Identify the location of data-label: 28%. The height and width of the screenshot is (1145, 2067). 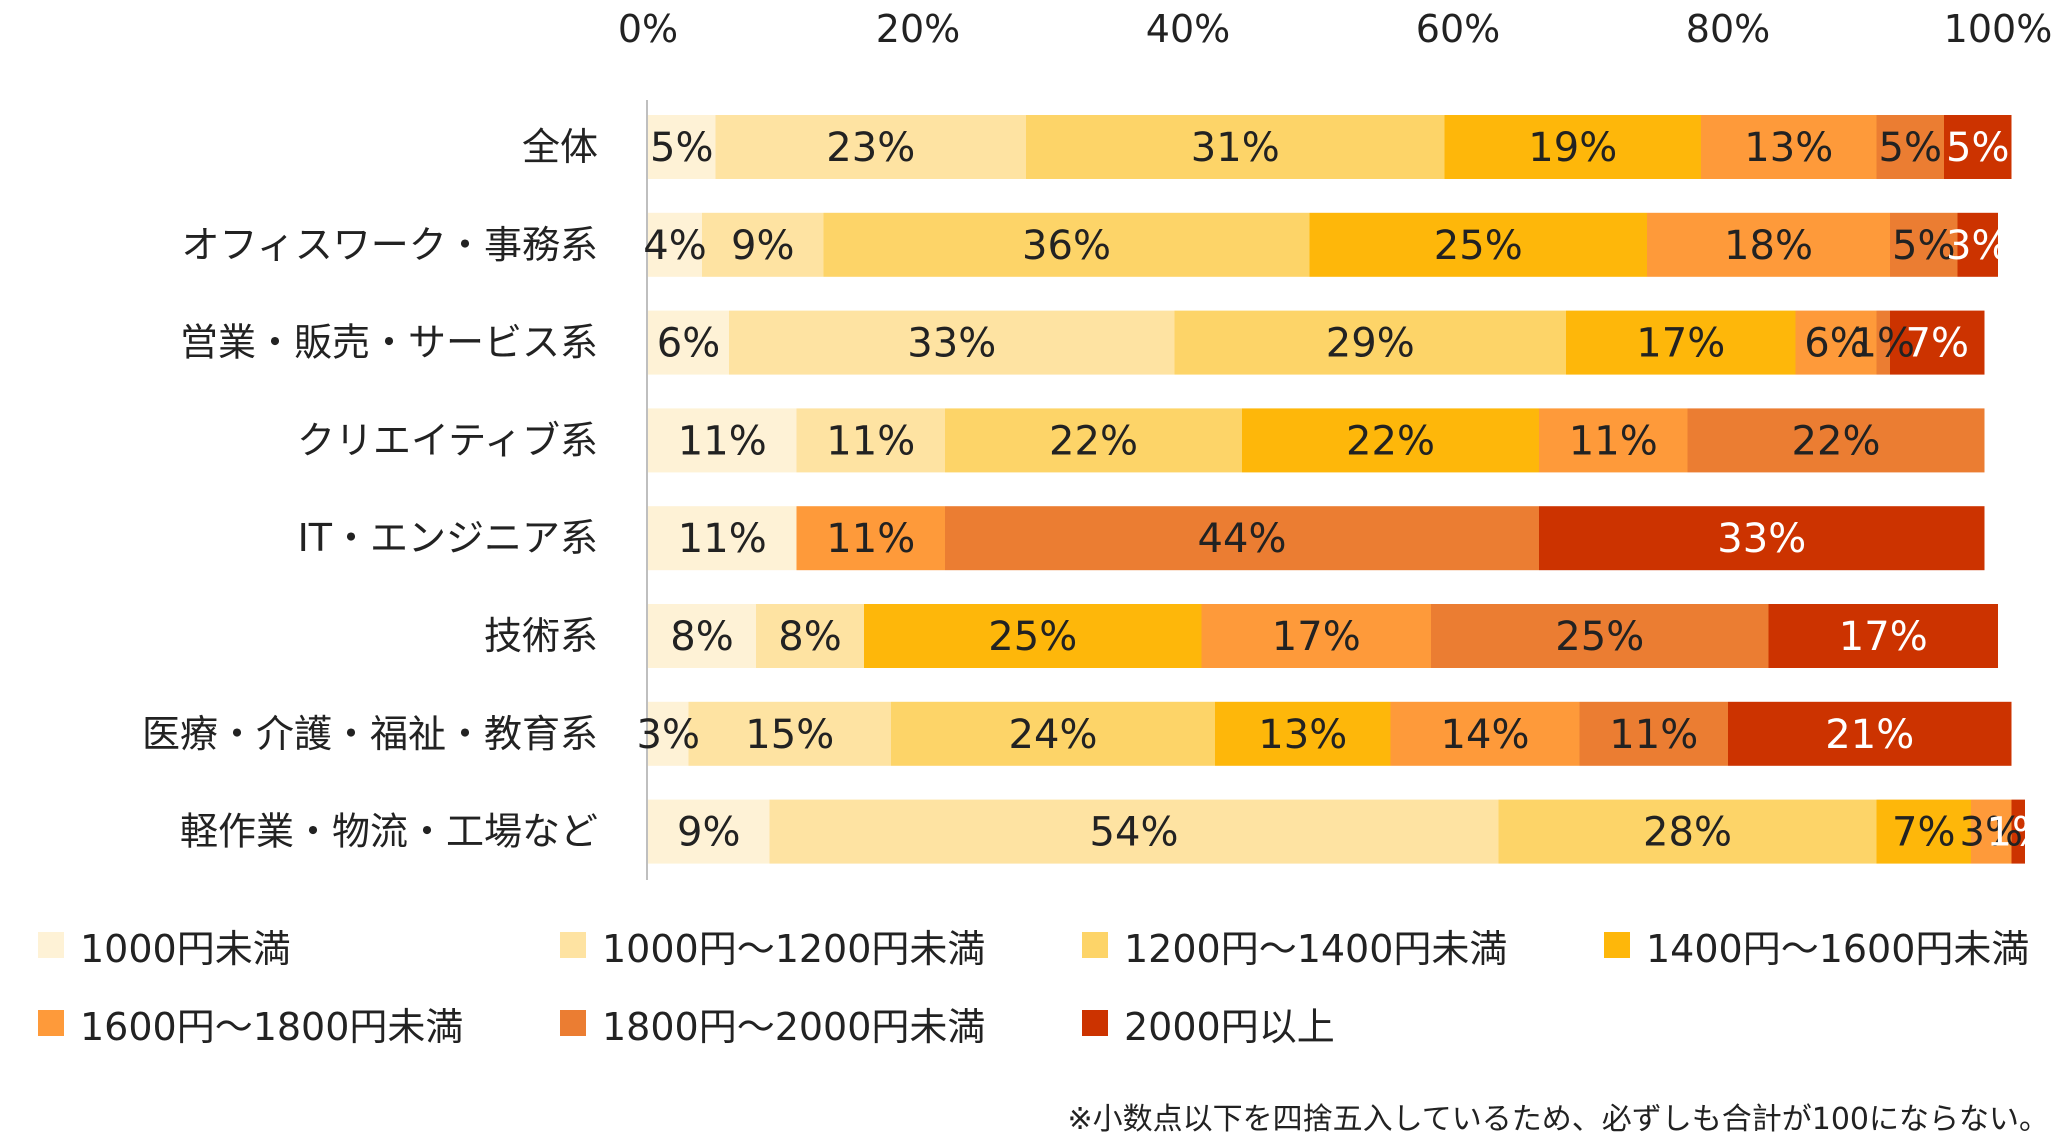
(1687, 833).